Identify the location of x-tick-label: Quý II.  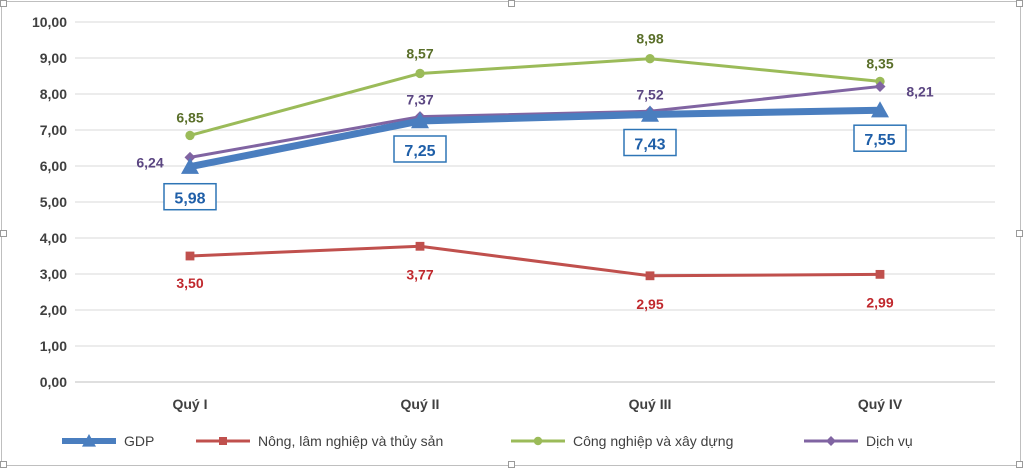
(420, 404).